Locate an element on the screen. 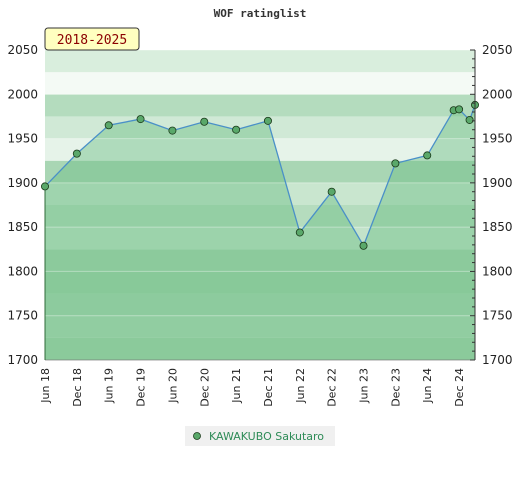 This screenshot has height=480, width=520. x-tick-label: Dec 23 is located at coordinates (395, 387).